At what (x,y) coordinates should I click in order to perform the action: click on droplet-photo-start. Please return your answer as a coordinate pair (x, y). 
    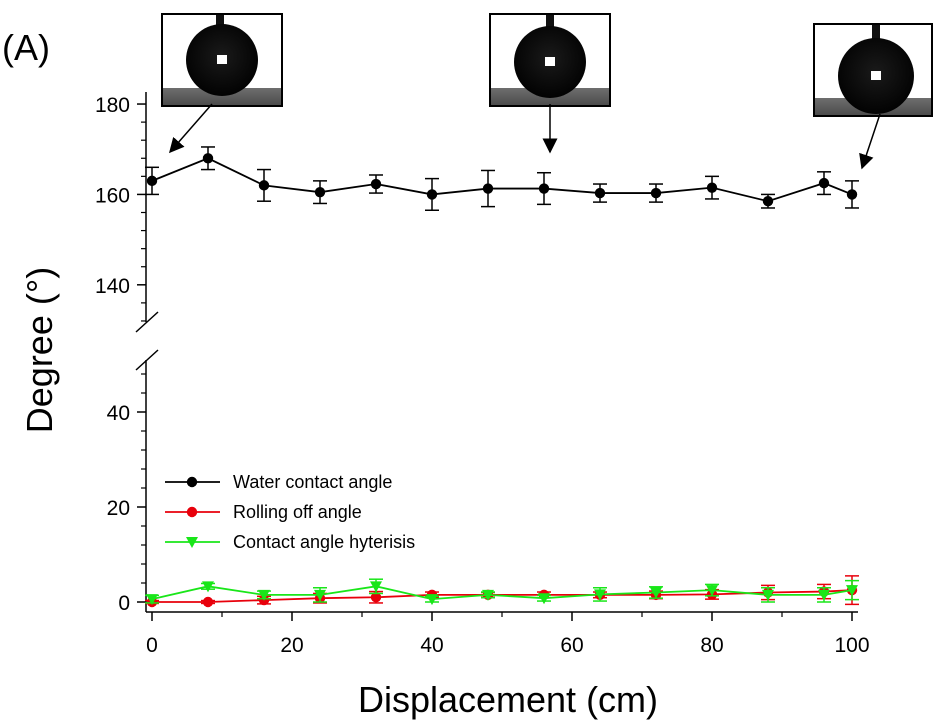
    Looking at the image, I should click on (222, 83).